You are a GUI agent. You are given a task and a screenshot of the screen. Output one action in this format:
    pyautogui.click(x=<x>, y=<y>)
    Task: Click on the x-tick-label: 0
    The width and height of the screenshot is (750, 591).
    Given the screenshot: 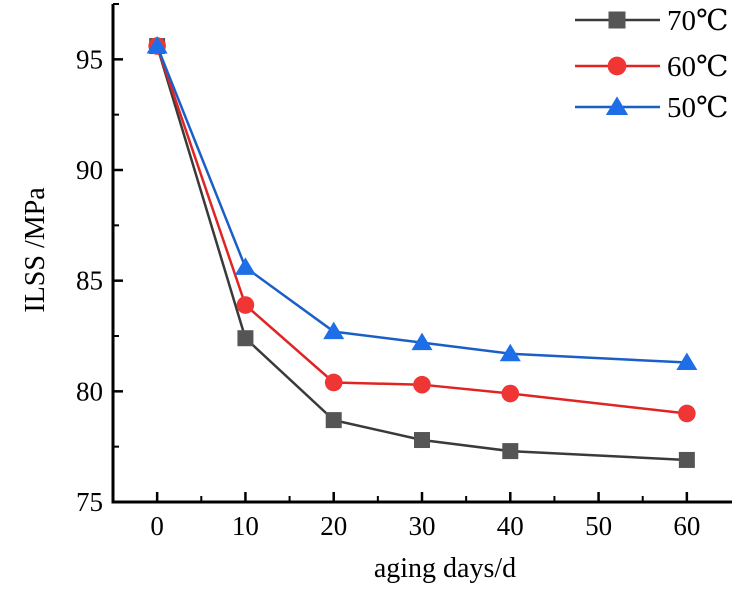 What is the action you would take?
    pyautogui.click(x=157, y=526)
    